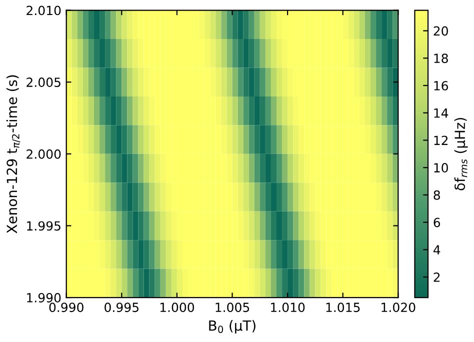  I want to click on x-tick-label: 1.005, so click(233, 307).